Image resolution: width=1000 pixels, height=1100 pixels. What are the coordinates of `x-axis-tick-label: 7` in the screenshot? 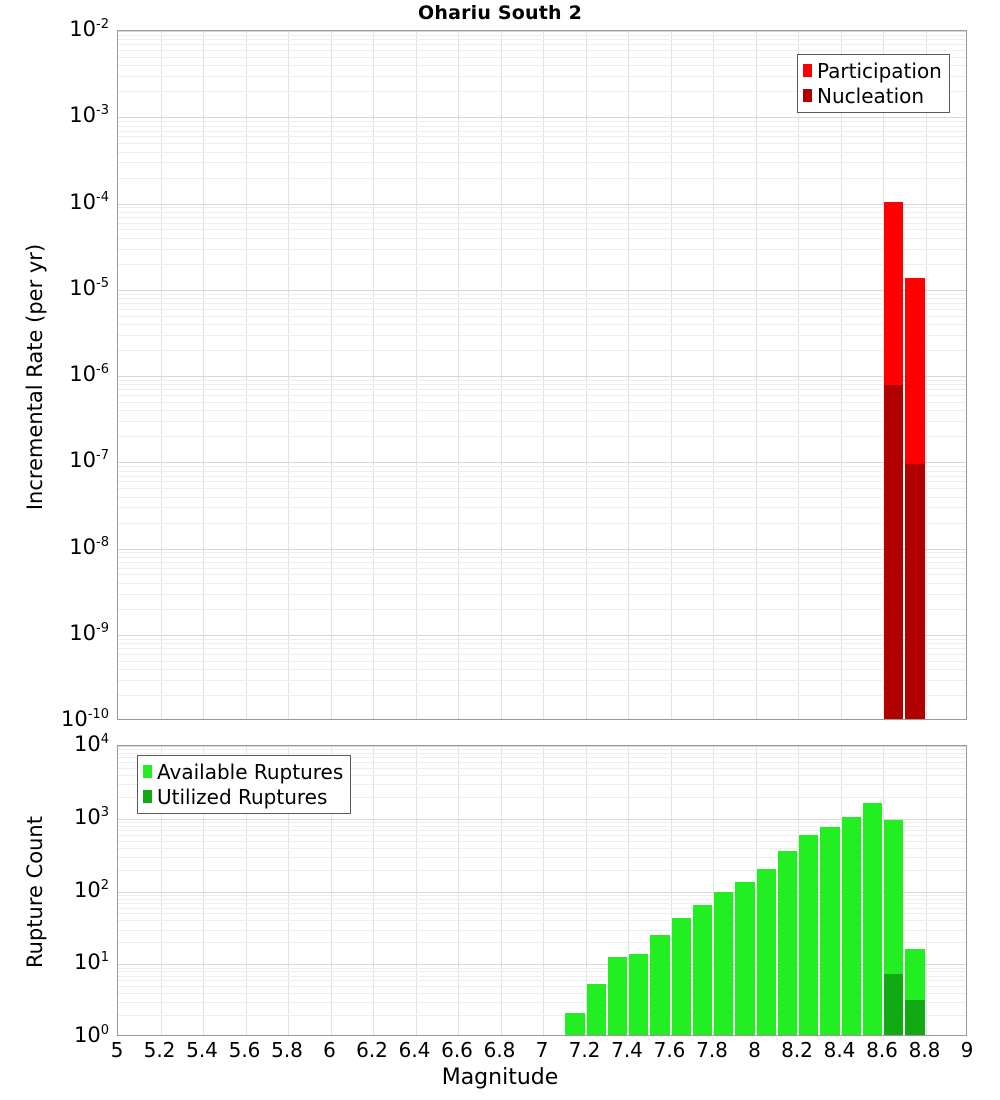 It's located at (542, 1050).